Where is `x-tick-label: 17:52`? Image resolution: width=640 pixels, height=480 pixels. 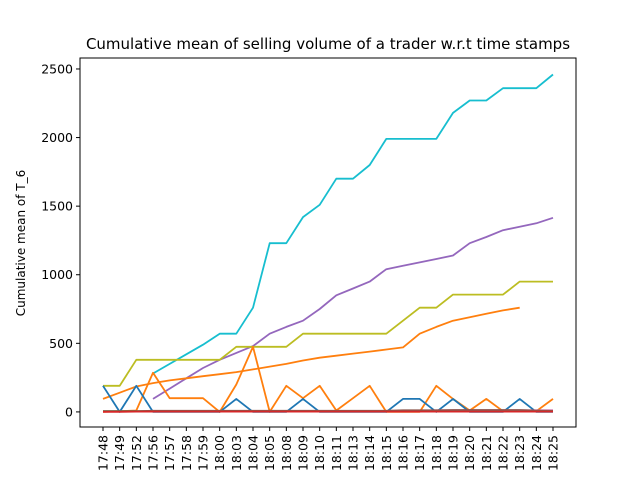
x-tick-label: 17:52 is located at coordinates (136, 453).